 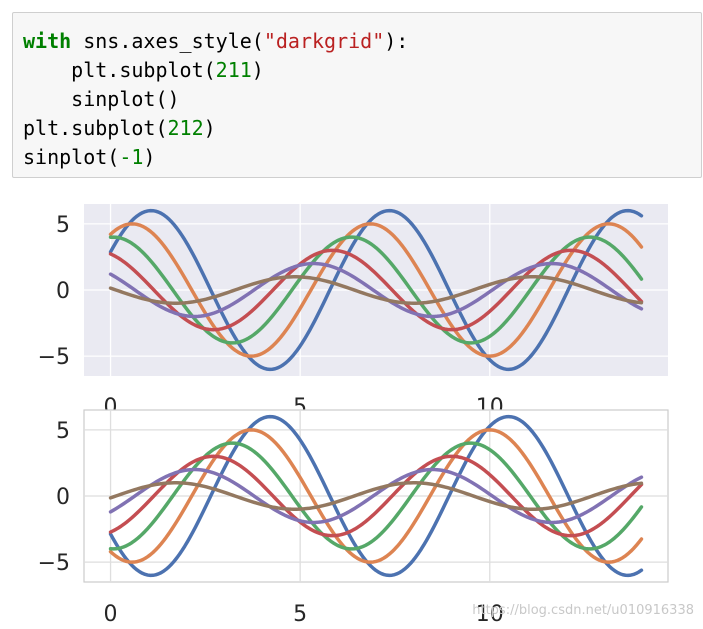 I want to click on code-token: with, so click(x=47, y=41).